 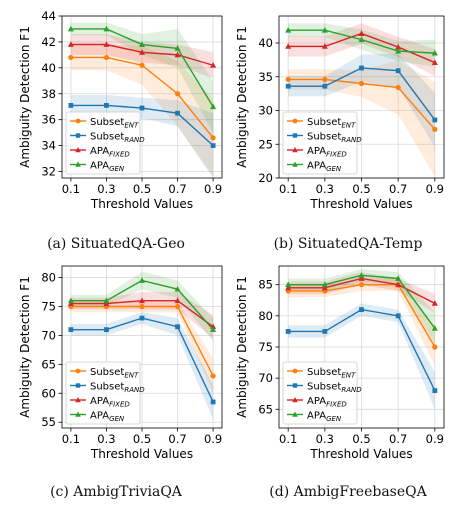 I want to click on y-axis-label: Ambiguity Detection F1, so click(x=25, y=347).